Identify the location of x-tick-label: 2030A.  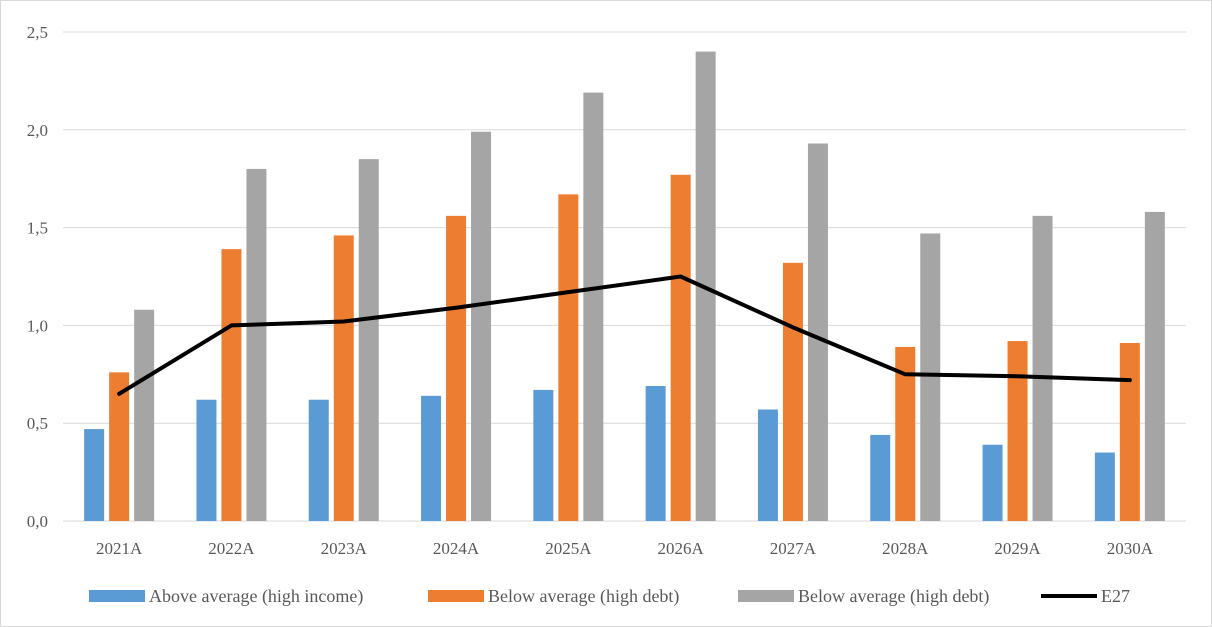
(1130, 548).